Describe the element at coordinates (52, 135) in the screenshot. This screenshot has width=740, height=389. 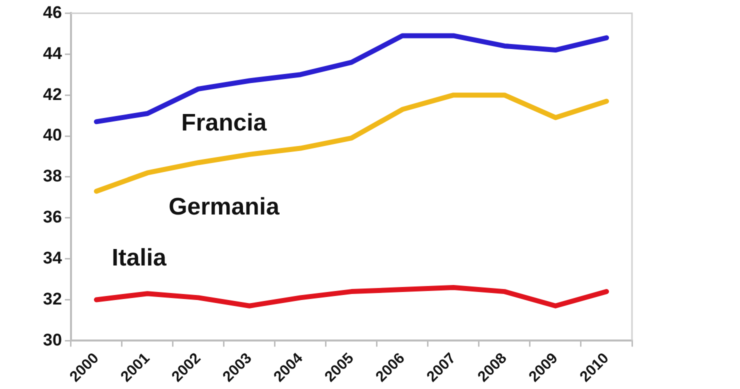
I see `y-tick-label: 40` at that location.